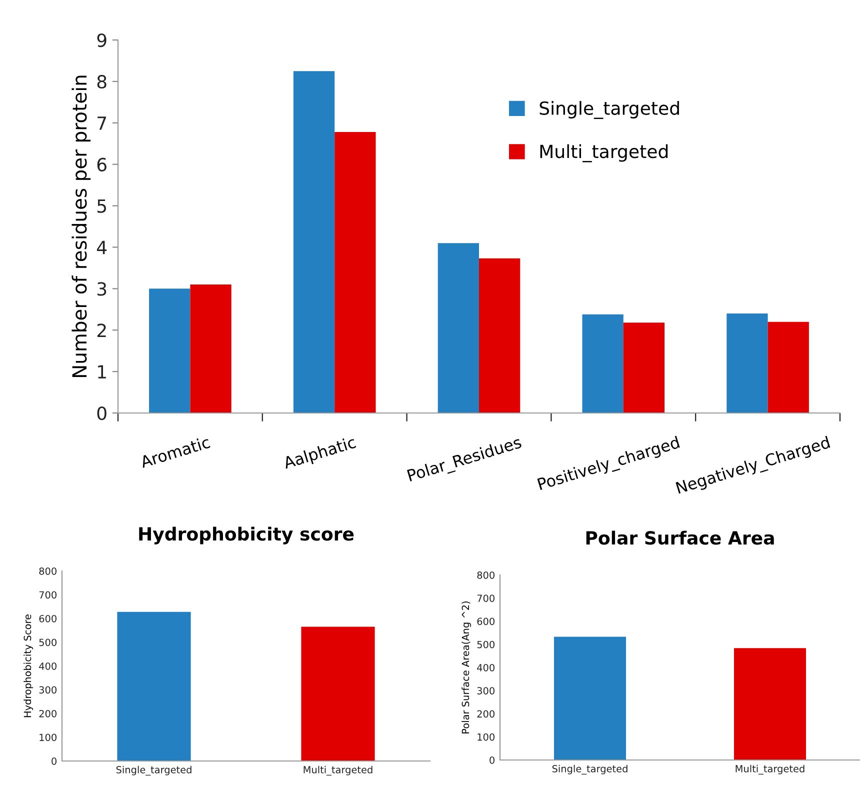 This screenshot has width=860, height=785. Describe the element at coordinates (29, 666) in the screenshot. I see `y-axis-title: Hydrophobicity Score` at that location.